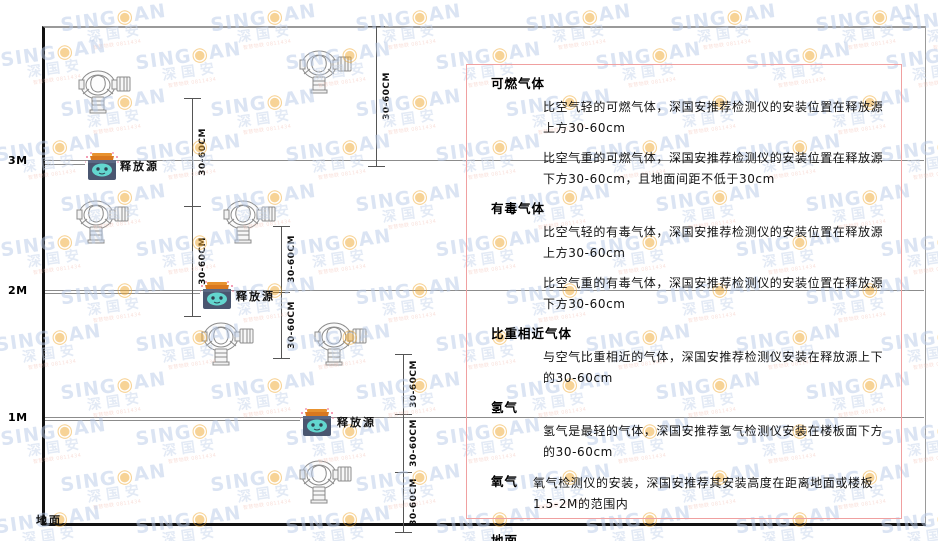 This screenshot has height=541, width=938. I want to click on level-label-2m: 2M, so click(18, 290).